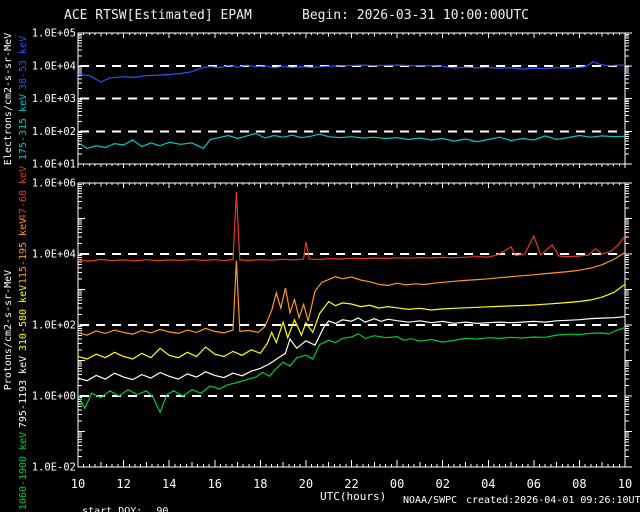  What do you see at coordinates (162, 509) in the screenshot?
I see `start-doy-value: 90` at bounding box center [162, 509].